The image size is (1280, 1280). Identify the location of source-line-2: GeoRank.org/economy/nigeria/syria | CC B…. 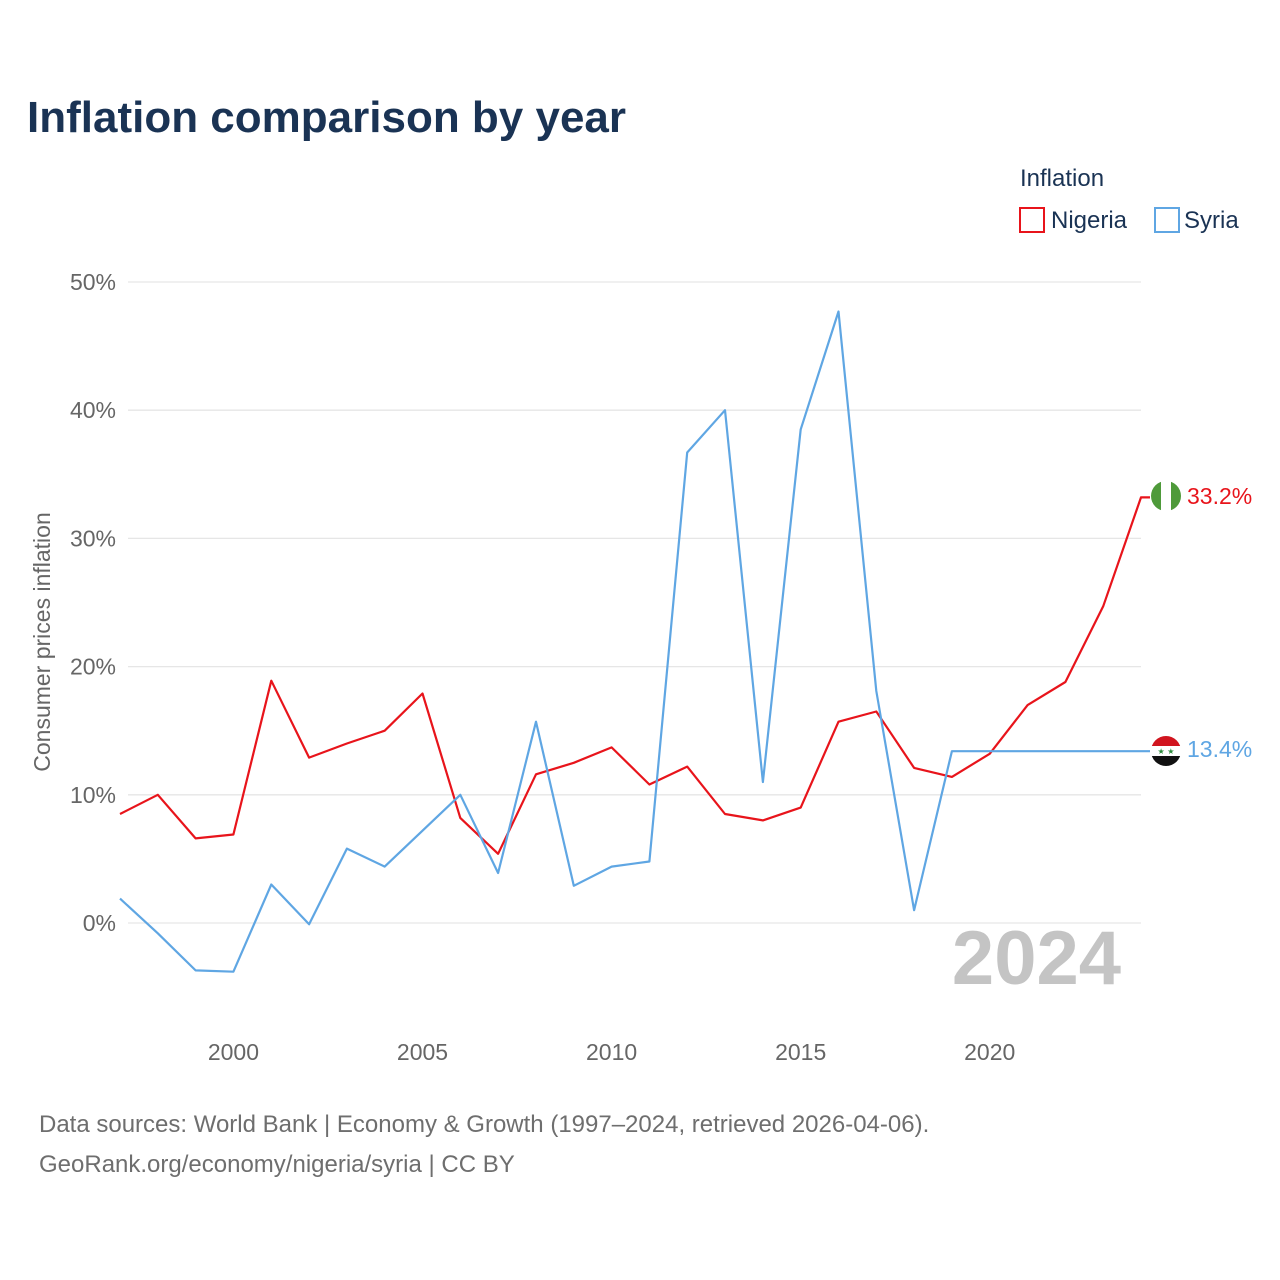
(277, 1164).